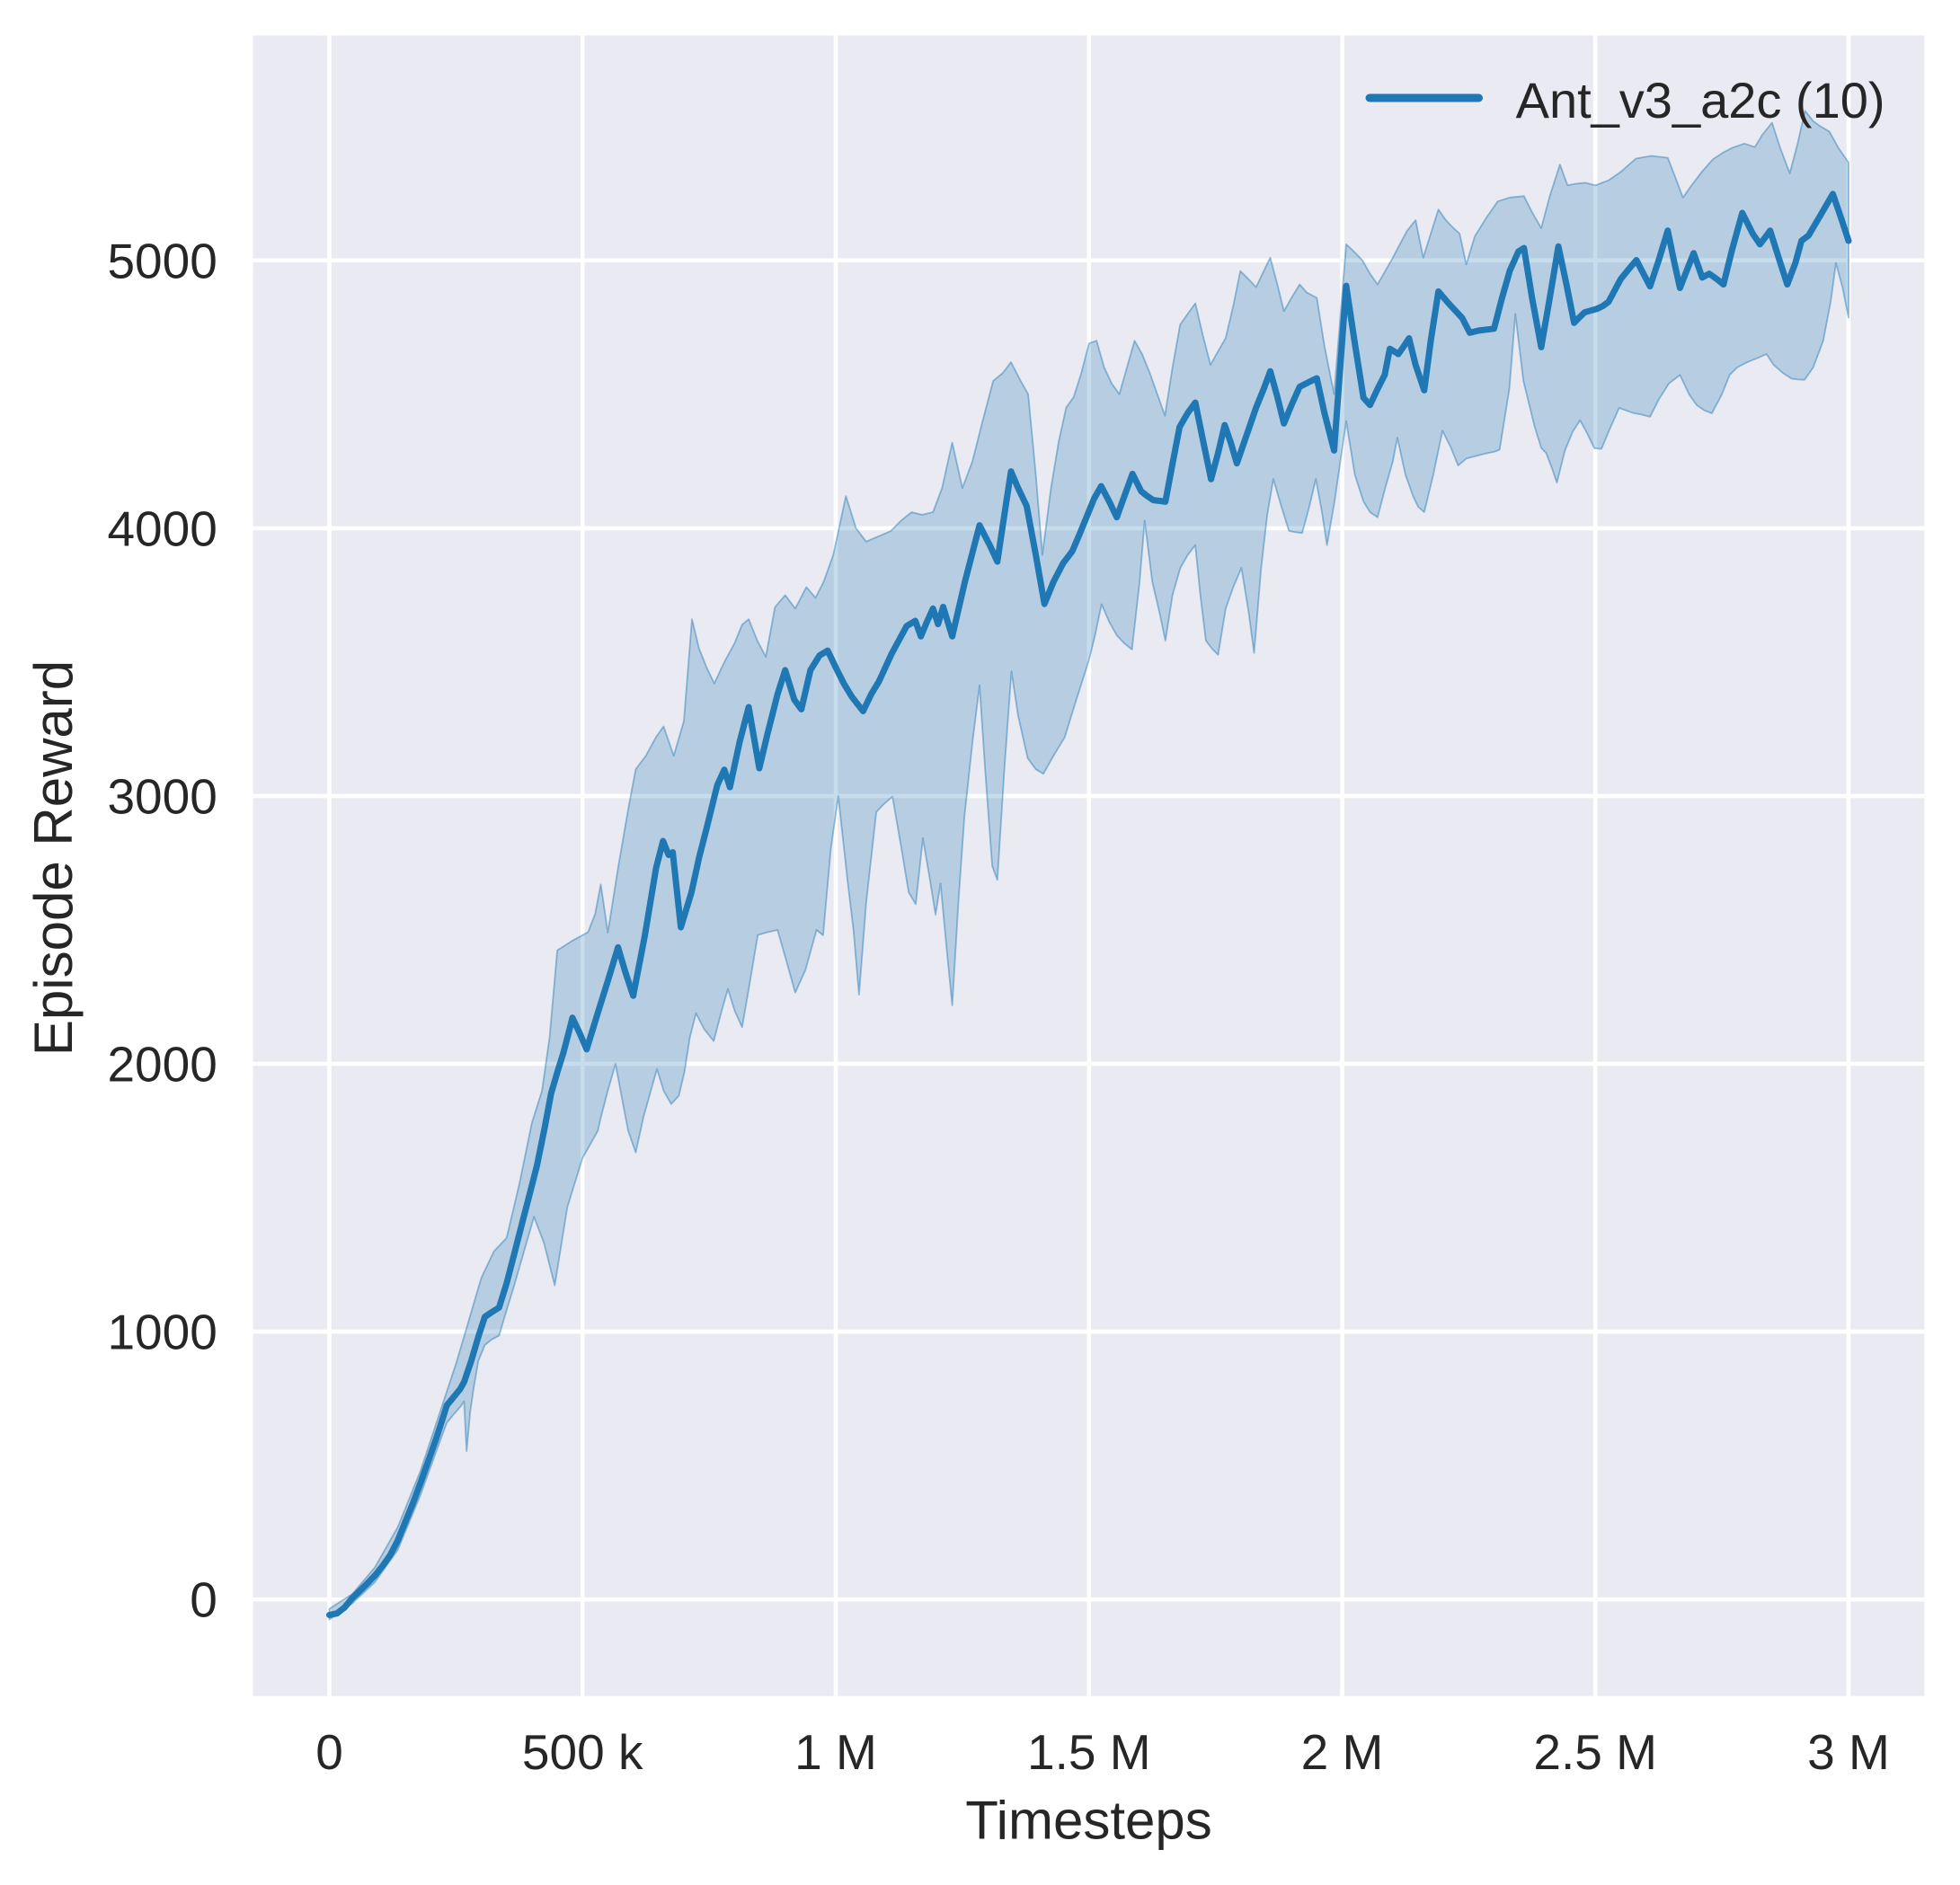 The height and width of the screenshot is (1885, 1960). Describe the element at coordinates (162, 1332) in the screenshot. I see `svg-text: 1000` at that location.